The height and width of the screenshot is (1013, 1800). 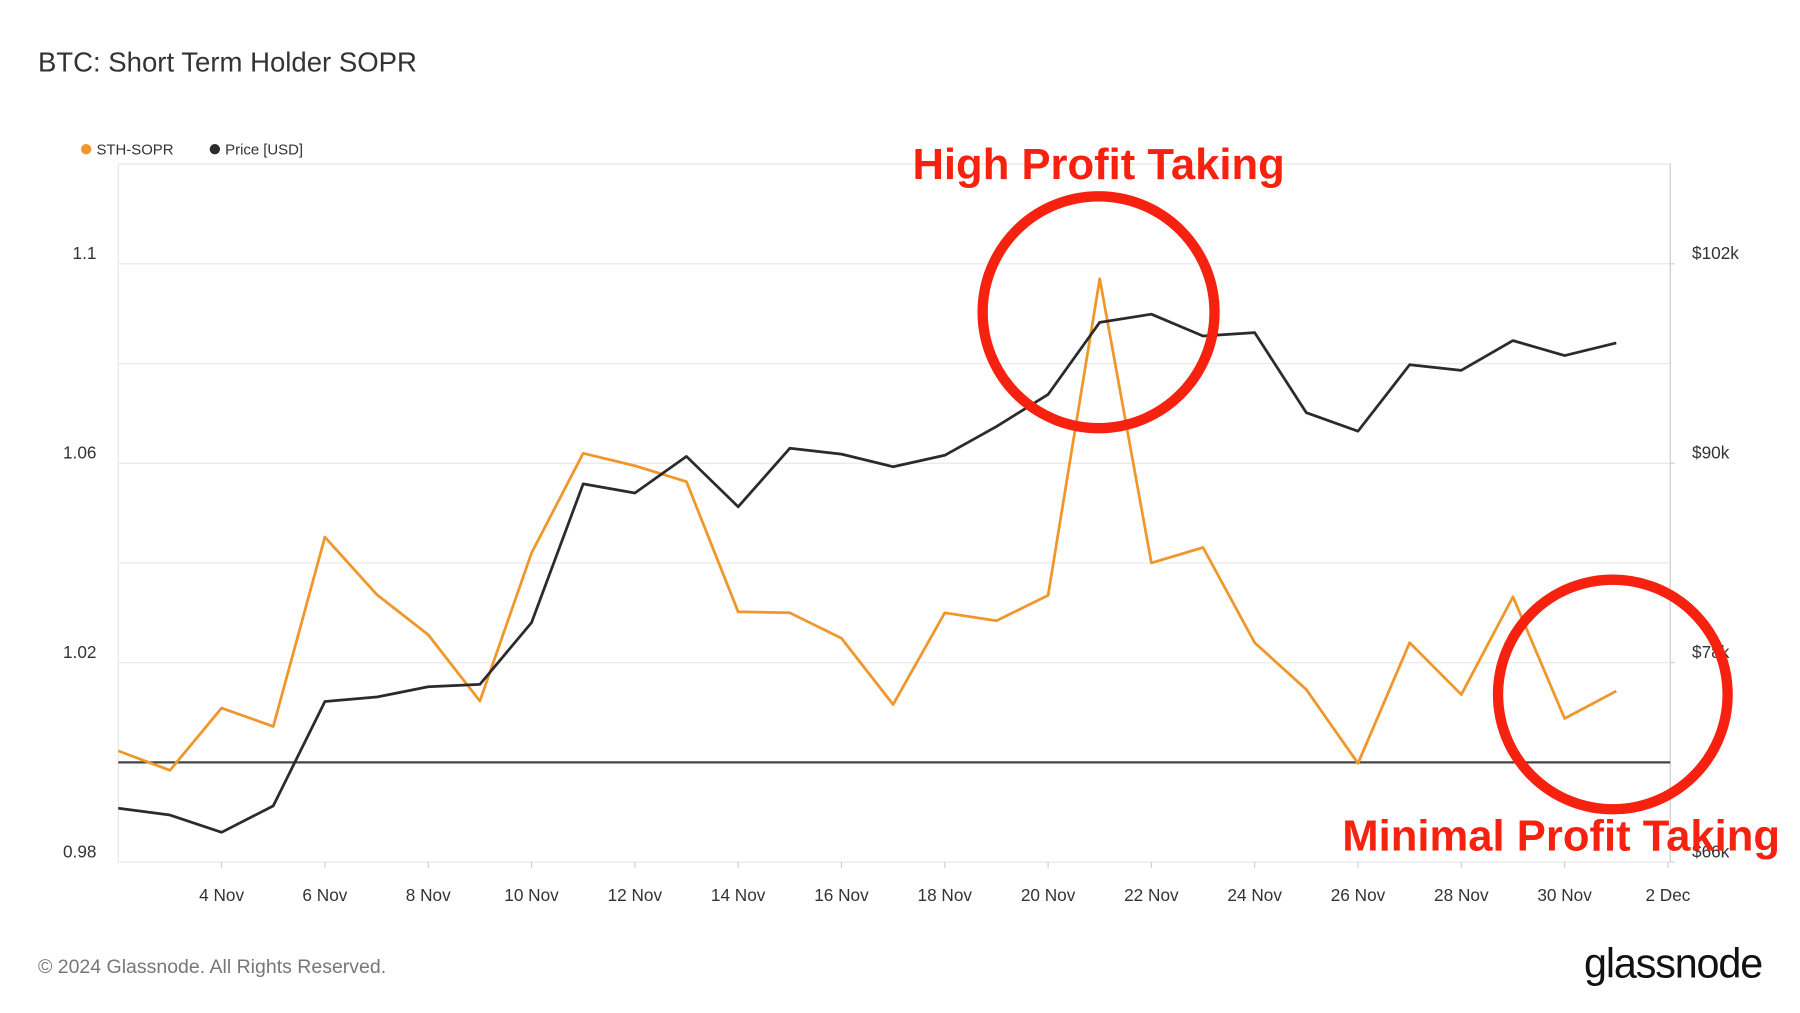 I want to click on y-tick-label: 0.98, so click(x=79, y=851).